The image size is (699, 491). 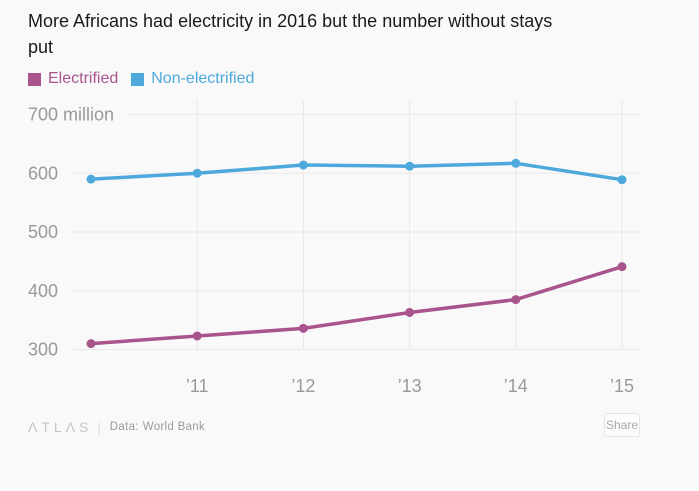 What do you see at coordinates (356, 305) in the screenshot?
I see `series-line-electrified` at bounding box center [356, 305].